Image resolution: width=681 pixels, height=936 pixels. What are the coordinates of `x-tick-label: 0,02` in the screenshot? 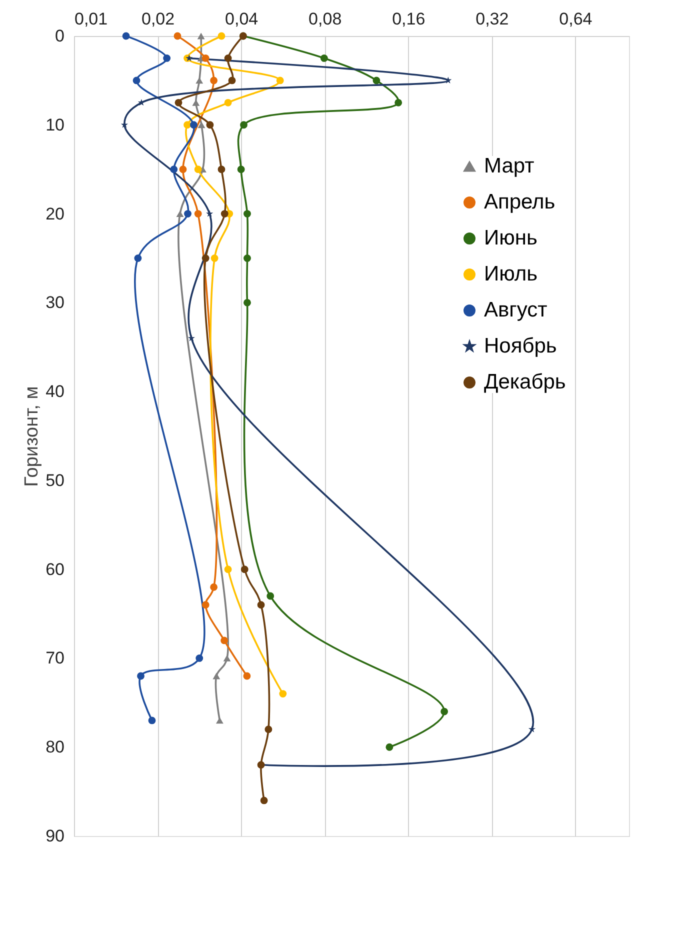 It's located at (158, 19).